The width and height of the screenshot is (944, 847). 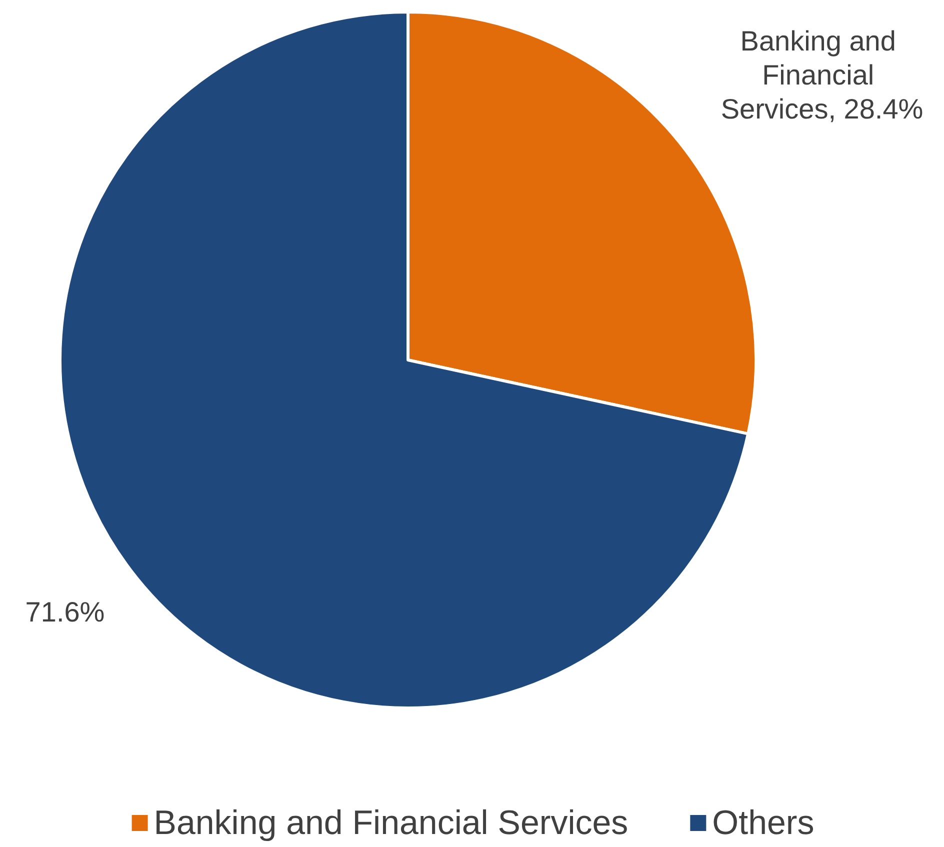 What do you see at coordinates (822, 75) in the screenshot?
I see `data-label: Banking and Financial Services, 28.4%` at bounding box center [822, 75].